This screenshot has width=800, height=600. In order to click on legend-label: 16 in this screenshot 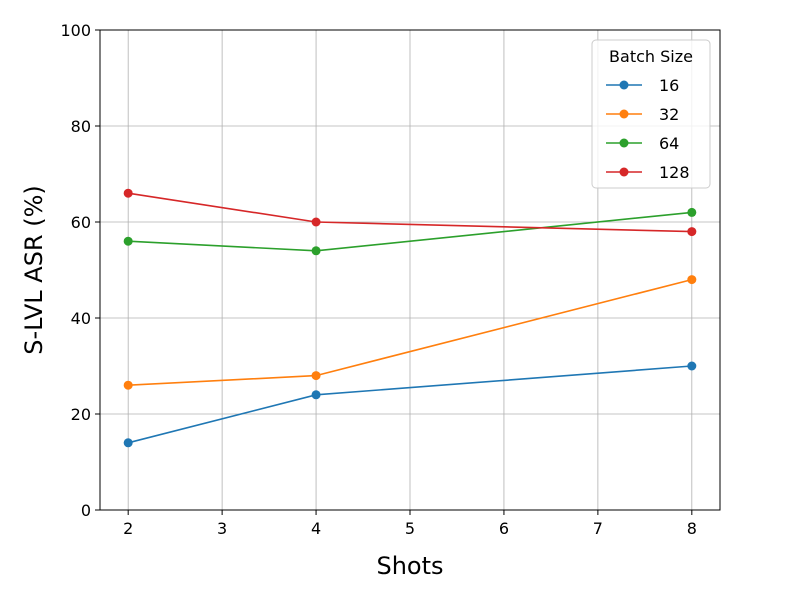, I will do `click(669, 85)`.